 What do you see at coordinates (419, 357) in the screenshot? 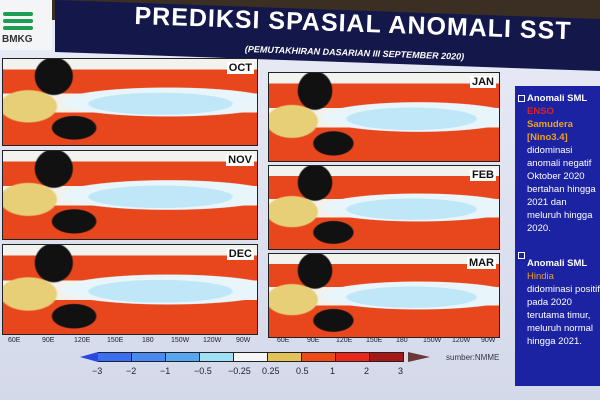
I see `colorbar-max-arrow` at bounding box center [419, 357].